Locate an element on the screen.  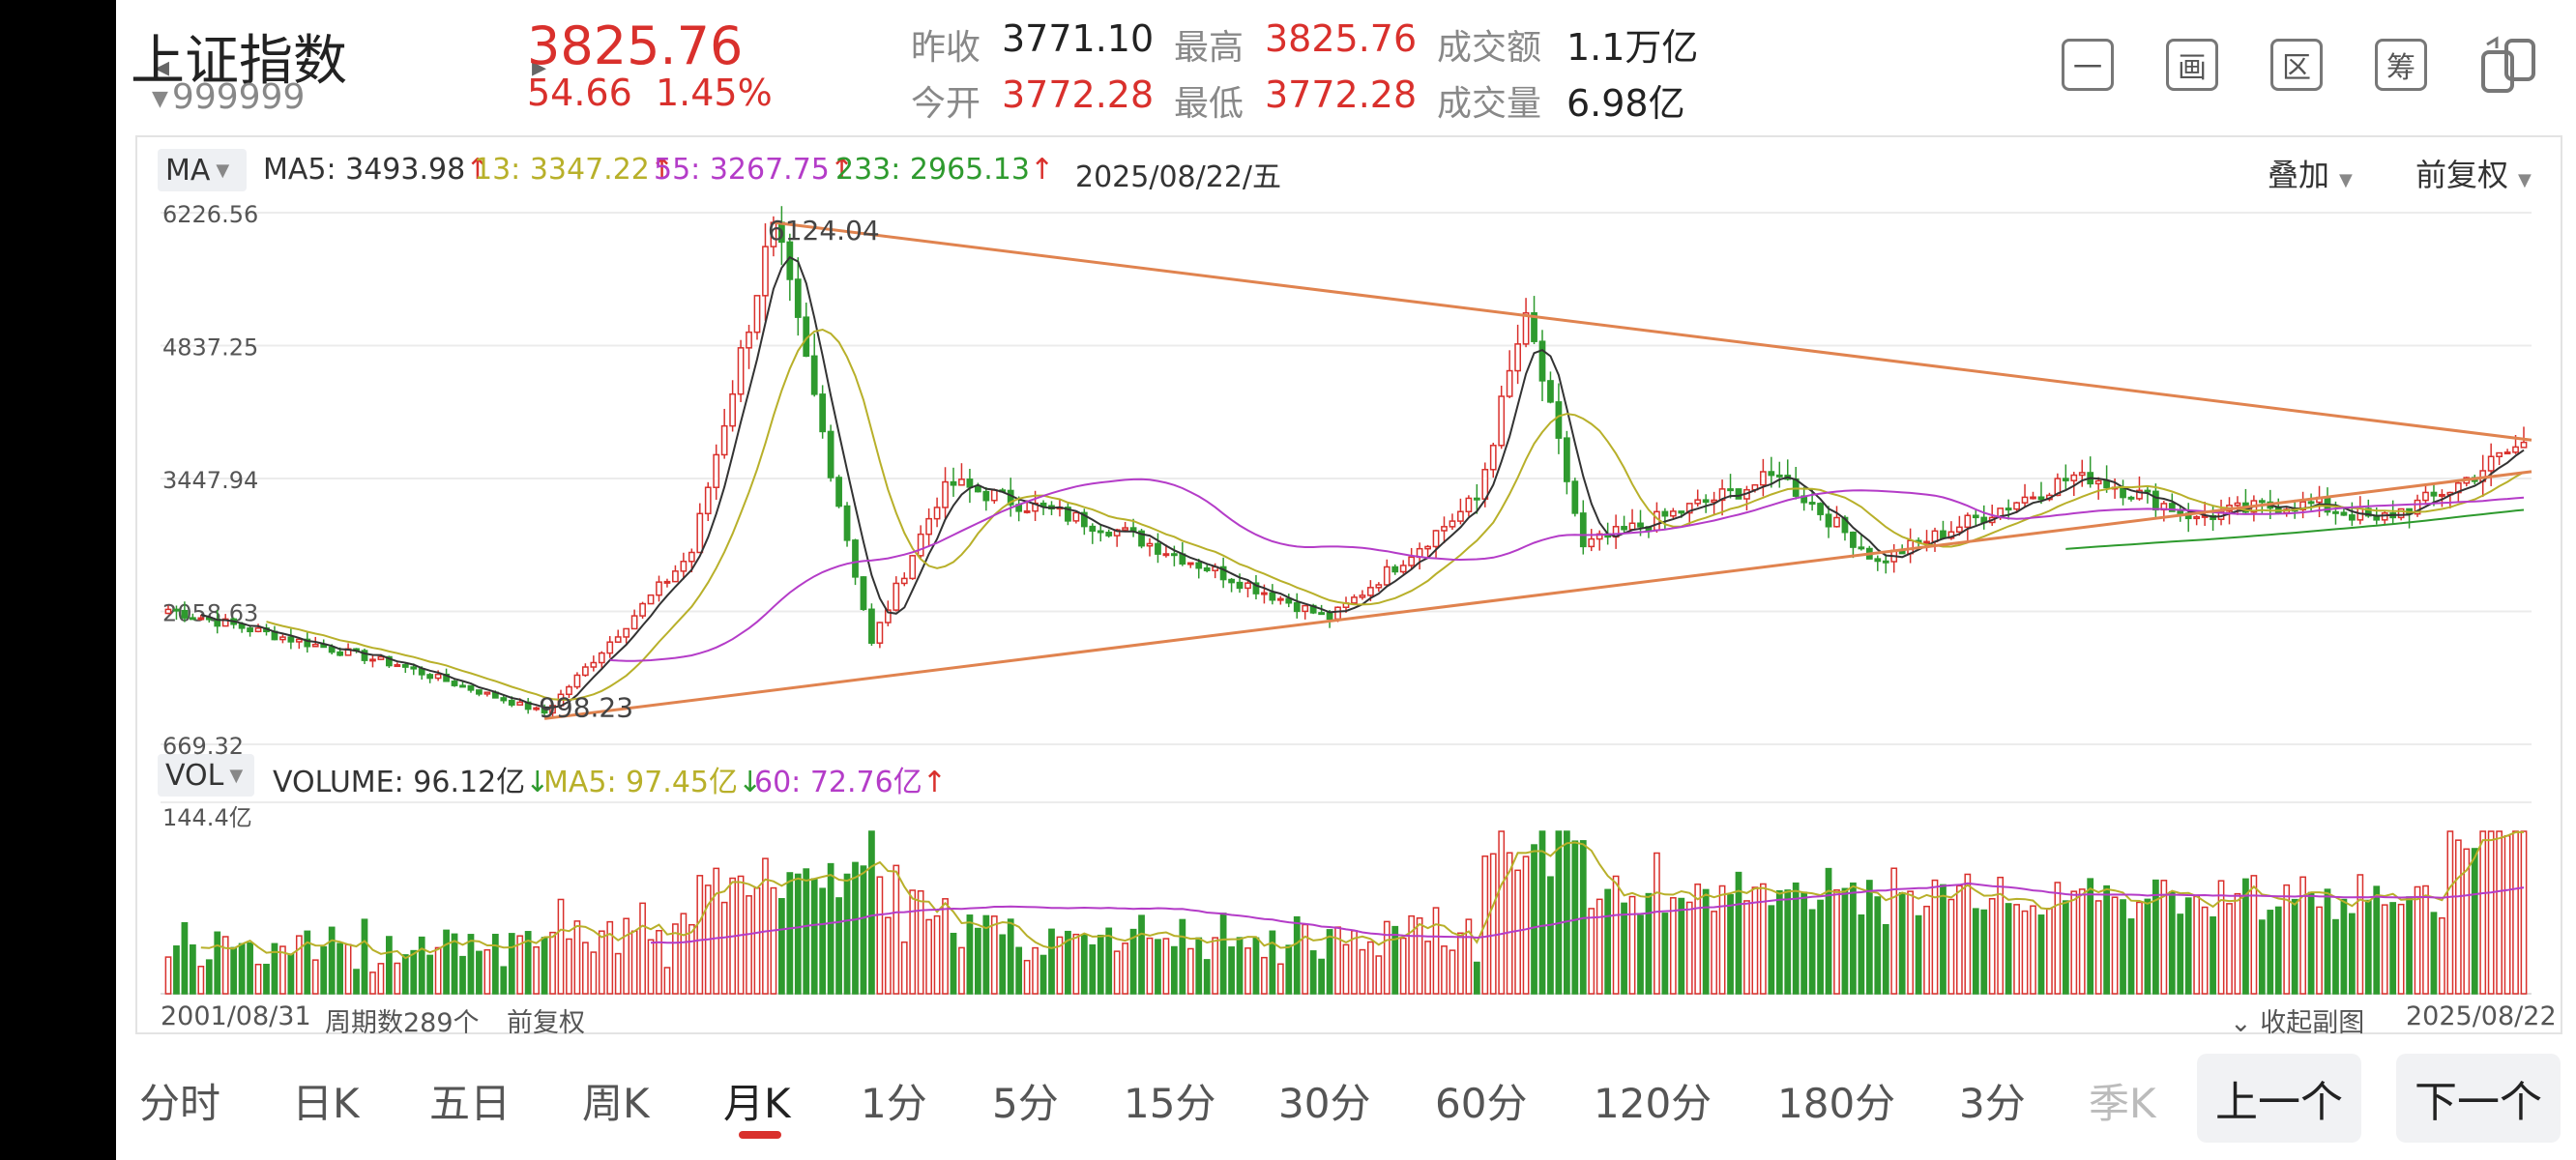
draw-tool-icon: 画 is located at coordinates (2192, 65).